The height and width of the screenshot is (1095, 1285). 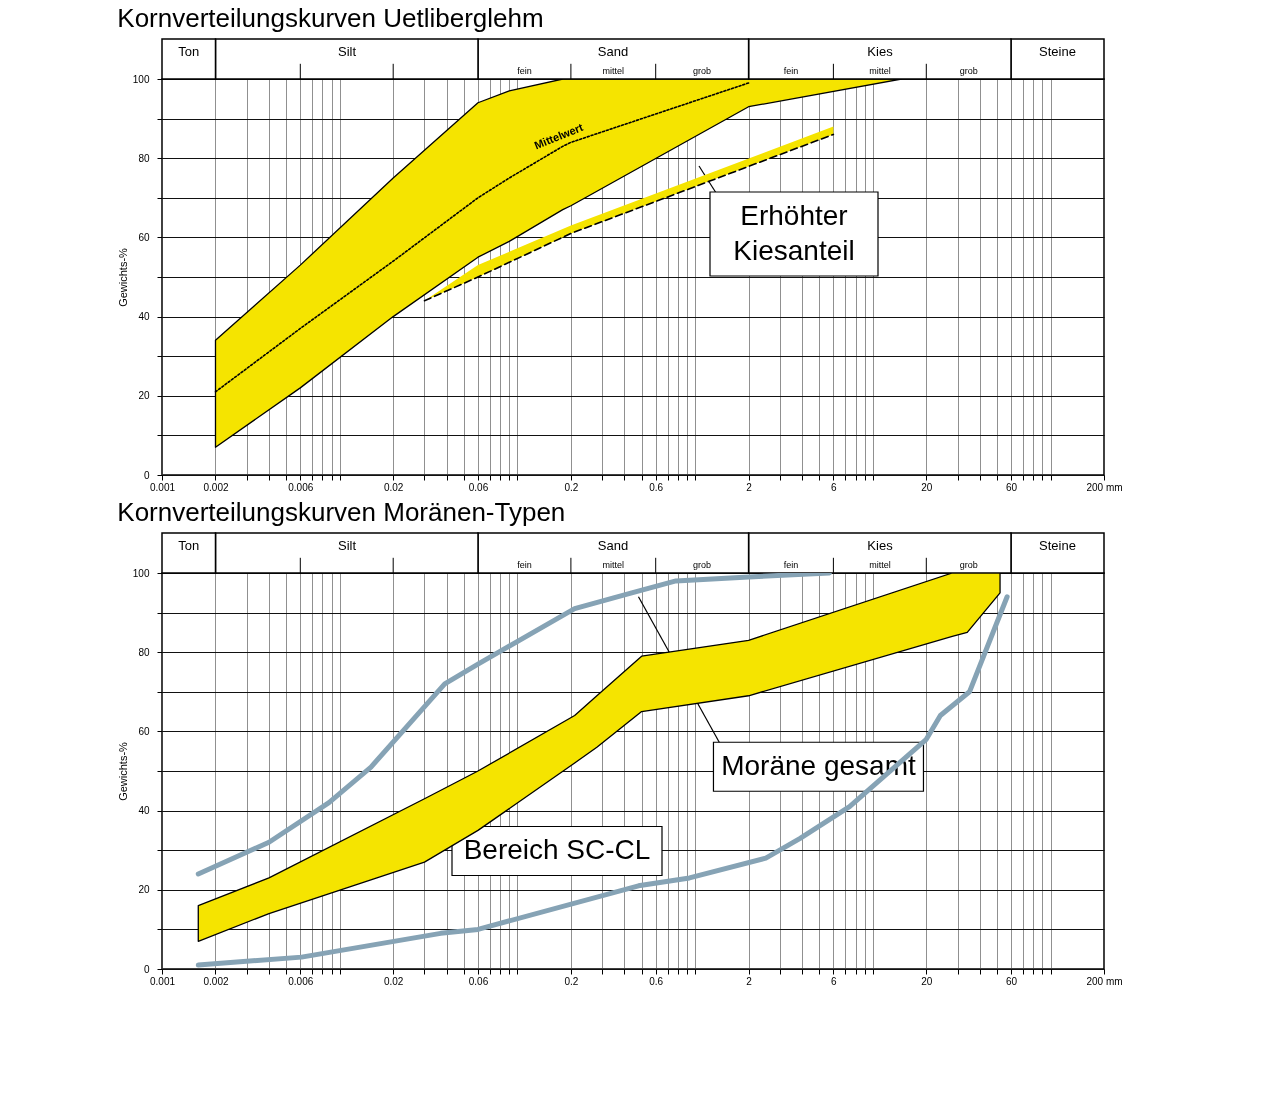 I want to click on annotation: Bereich SC-CL, so click(x=557, y=849).